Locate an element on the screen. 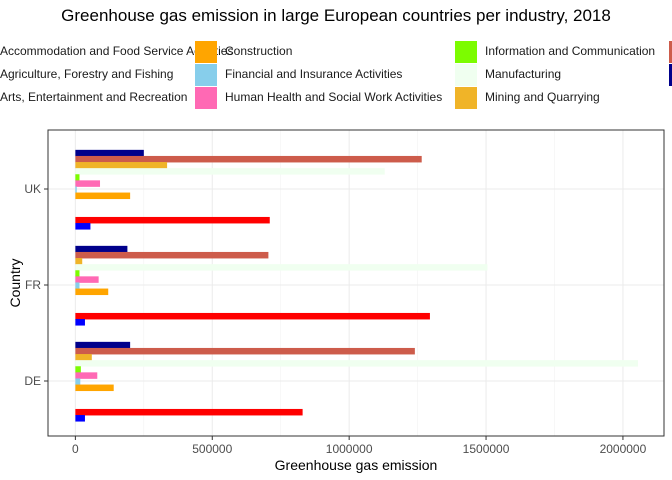 The image size is (672, 480). legend-label: Manufacturing is located at coordinates (523, 74).